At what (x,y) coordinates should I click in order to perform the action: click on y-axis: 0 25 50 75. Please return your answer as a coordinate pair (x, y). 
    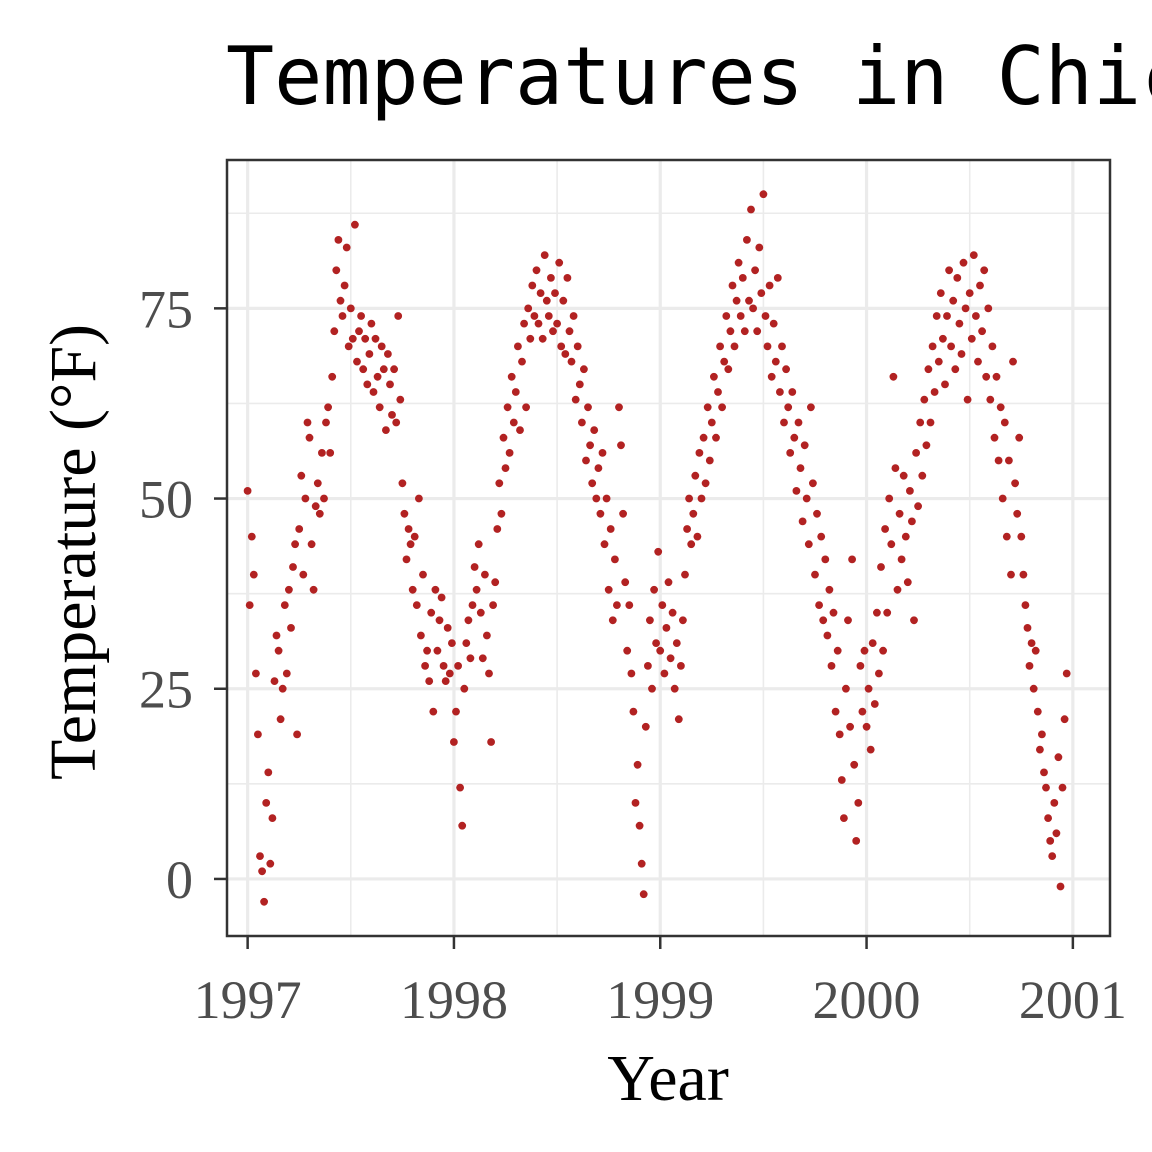
    Looking at the image, I should click on (183, 594).